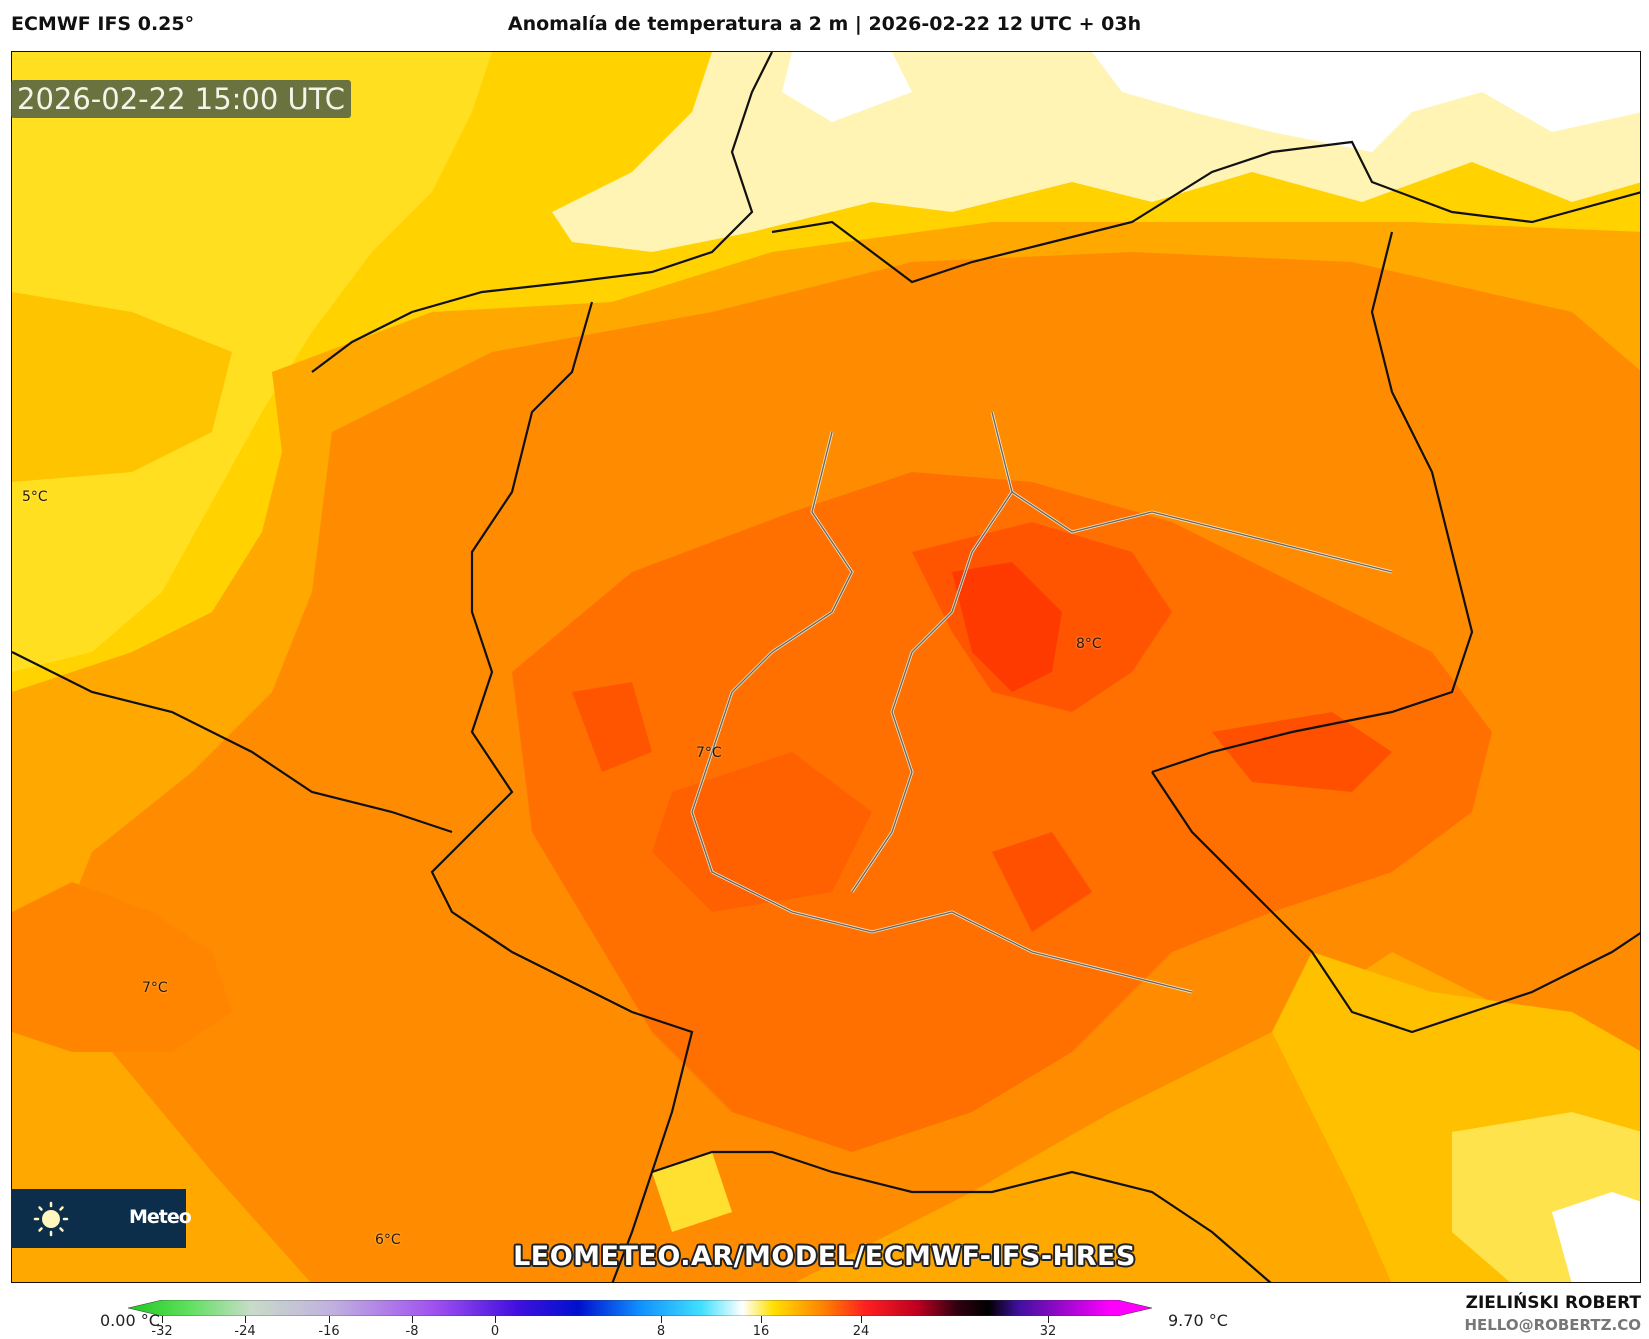 This screenshot has height=1339, width=1649. What do you see at coordinates (824, 1256) in the screenshot?
I see `source-watermark: LEOMETEO.AR/MODEL/ECMWF-IFS-HRES` at bounding box center [824, 1256].